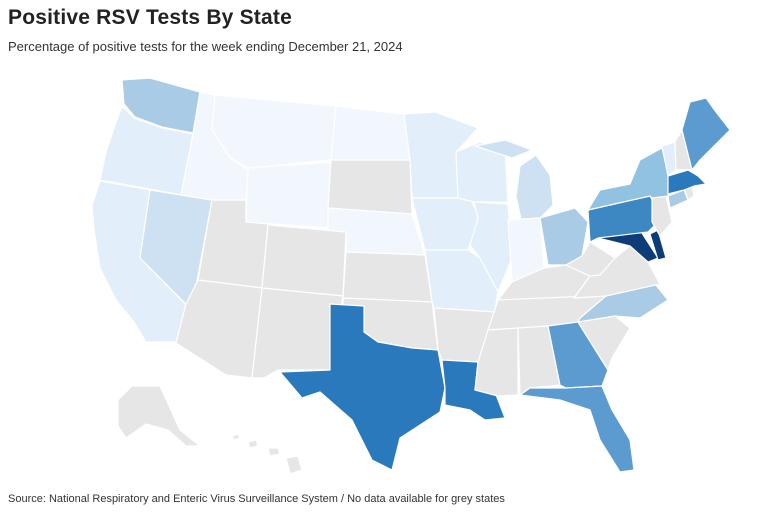  Describe the element at coordinates (267, 454) in the screenshot. I see `state-HI: Hawaii` at that location.